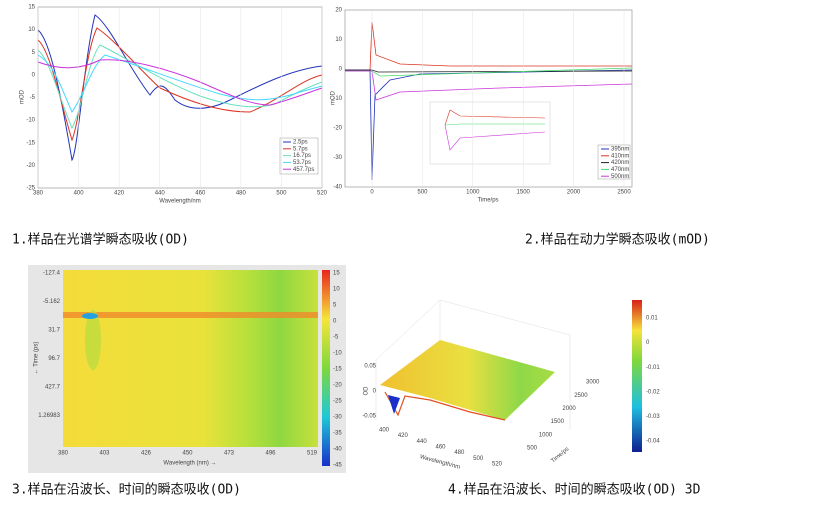 Image resolution: width=838 pixels, height=516 pixels. I want to click on label: 96.7, so click(54, 359).